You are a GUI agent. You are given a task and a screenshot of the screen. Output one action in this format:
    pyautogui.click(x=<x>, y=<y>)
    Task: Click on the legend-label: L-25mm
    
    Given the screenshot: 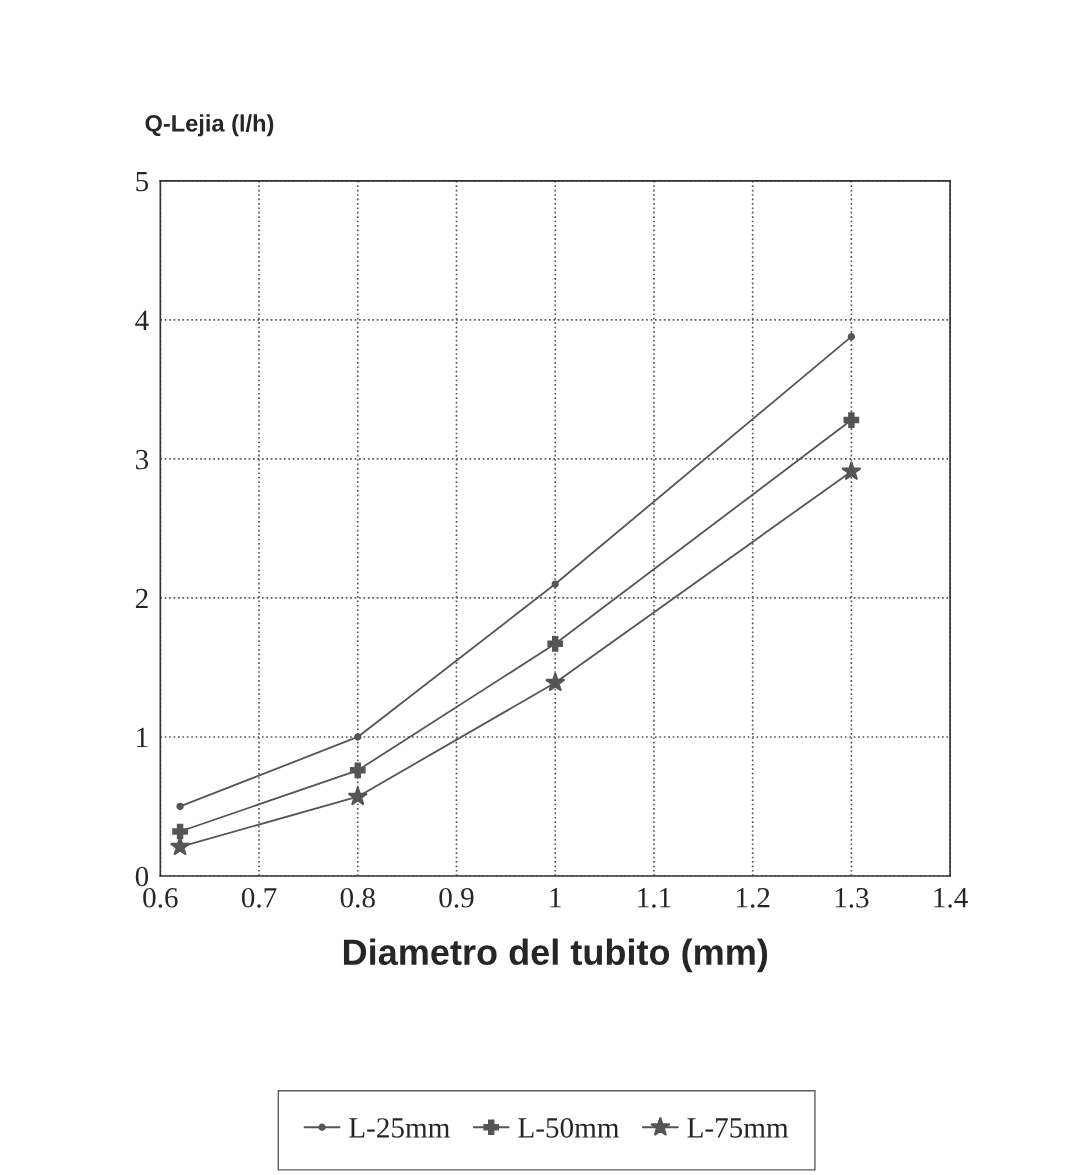 What is the action you would take?
    pyautogui.click(x=399, y=1128)
    